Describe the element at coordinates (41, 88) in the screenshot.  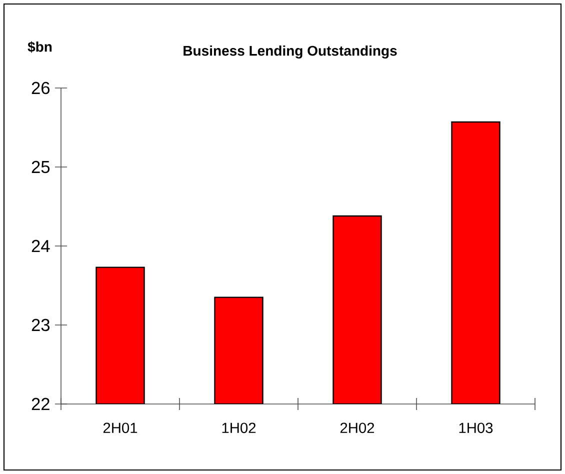
I see `y-tick-label: 26` at that location.